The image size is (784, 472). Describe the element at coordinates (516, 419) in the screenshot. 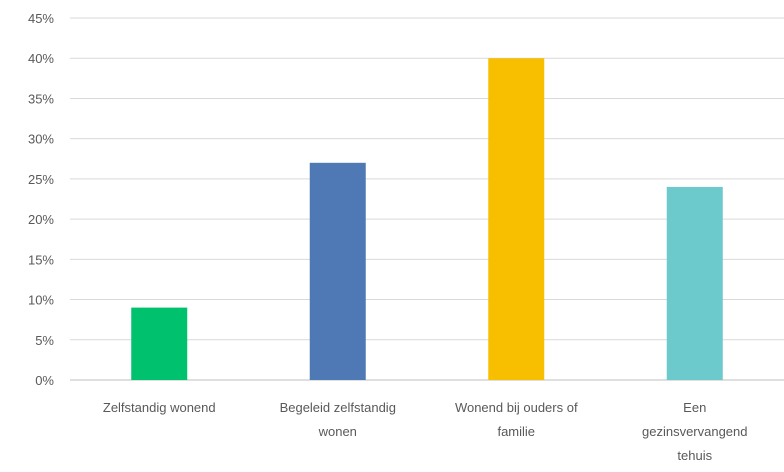

I see `x-tick-label: Wonend bij ouders of familie` at that location.